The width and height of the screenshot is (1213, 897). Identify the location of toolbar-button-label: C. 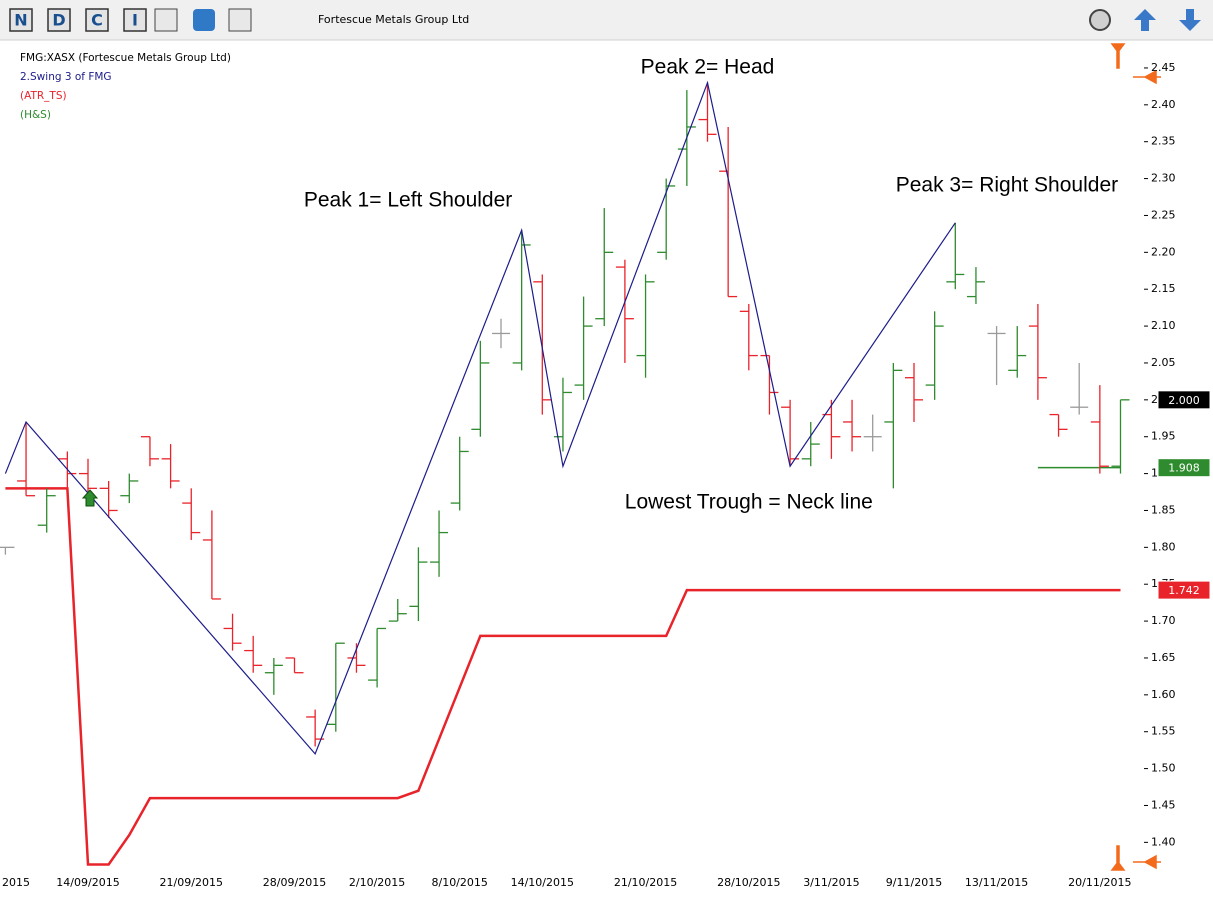
(97, 20).